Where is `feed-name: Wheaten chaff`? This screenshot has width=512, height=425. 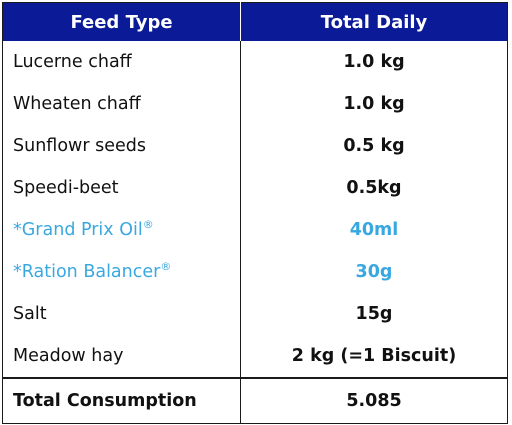
feed-name: Wheaten chaff is located at coordinates (121, 104).